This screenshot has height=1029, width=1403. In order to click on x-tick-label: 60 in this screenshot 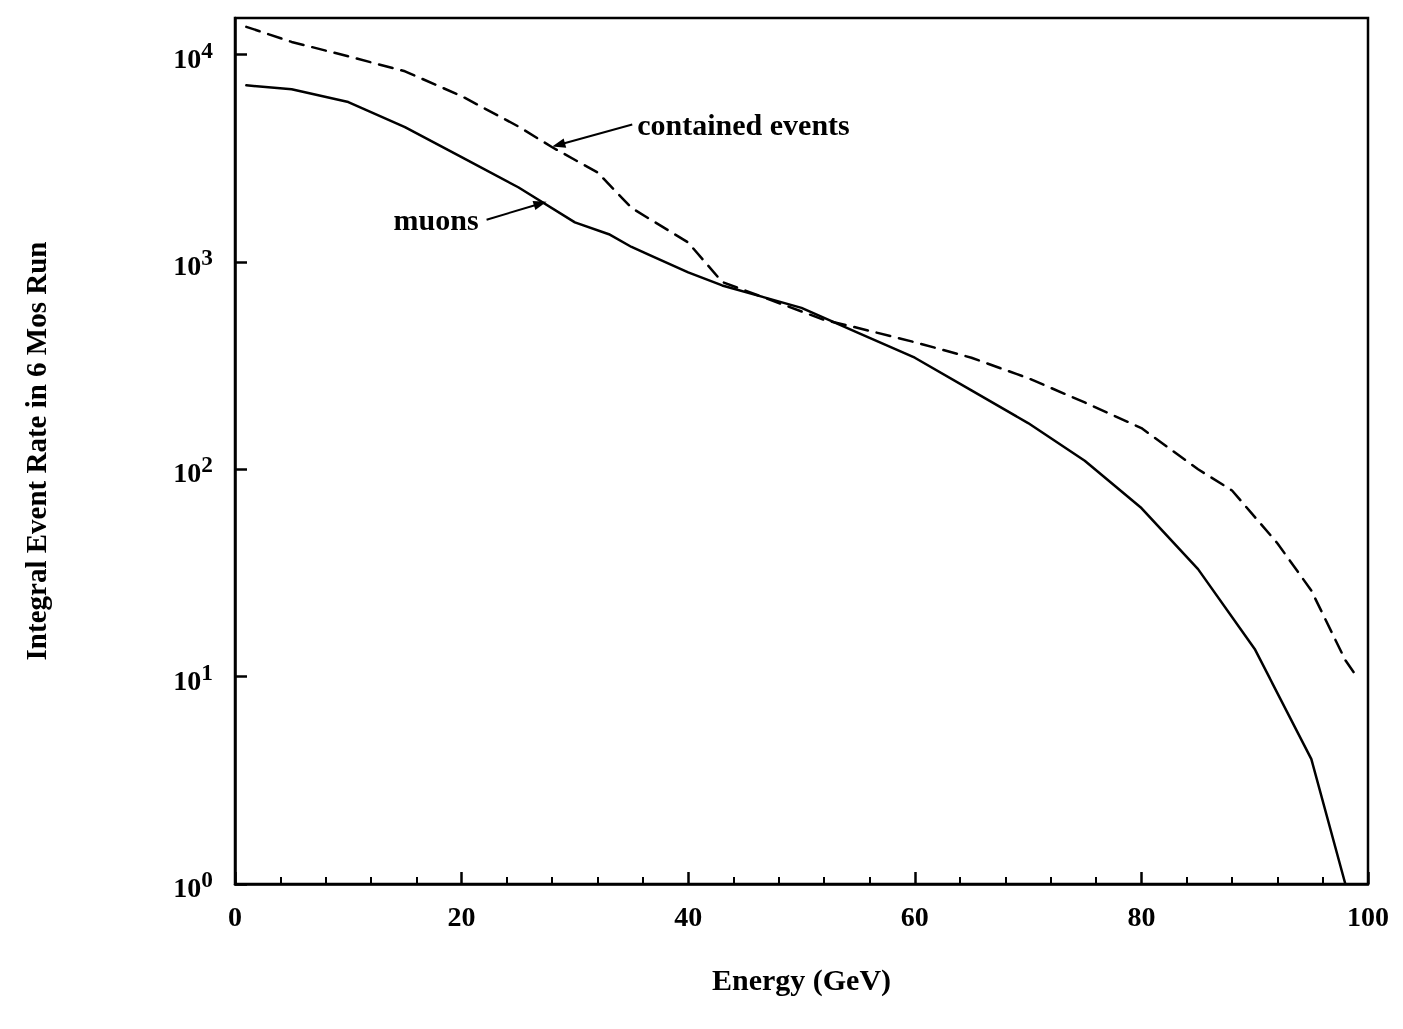, I will do `click(914, 916)`.